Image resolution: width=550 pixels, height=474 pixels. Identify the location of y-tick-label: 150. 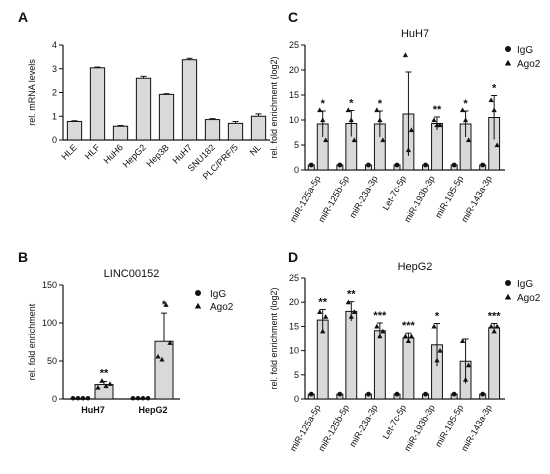
(49, 285).